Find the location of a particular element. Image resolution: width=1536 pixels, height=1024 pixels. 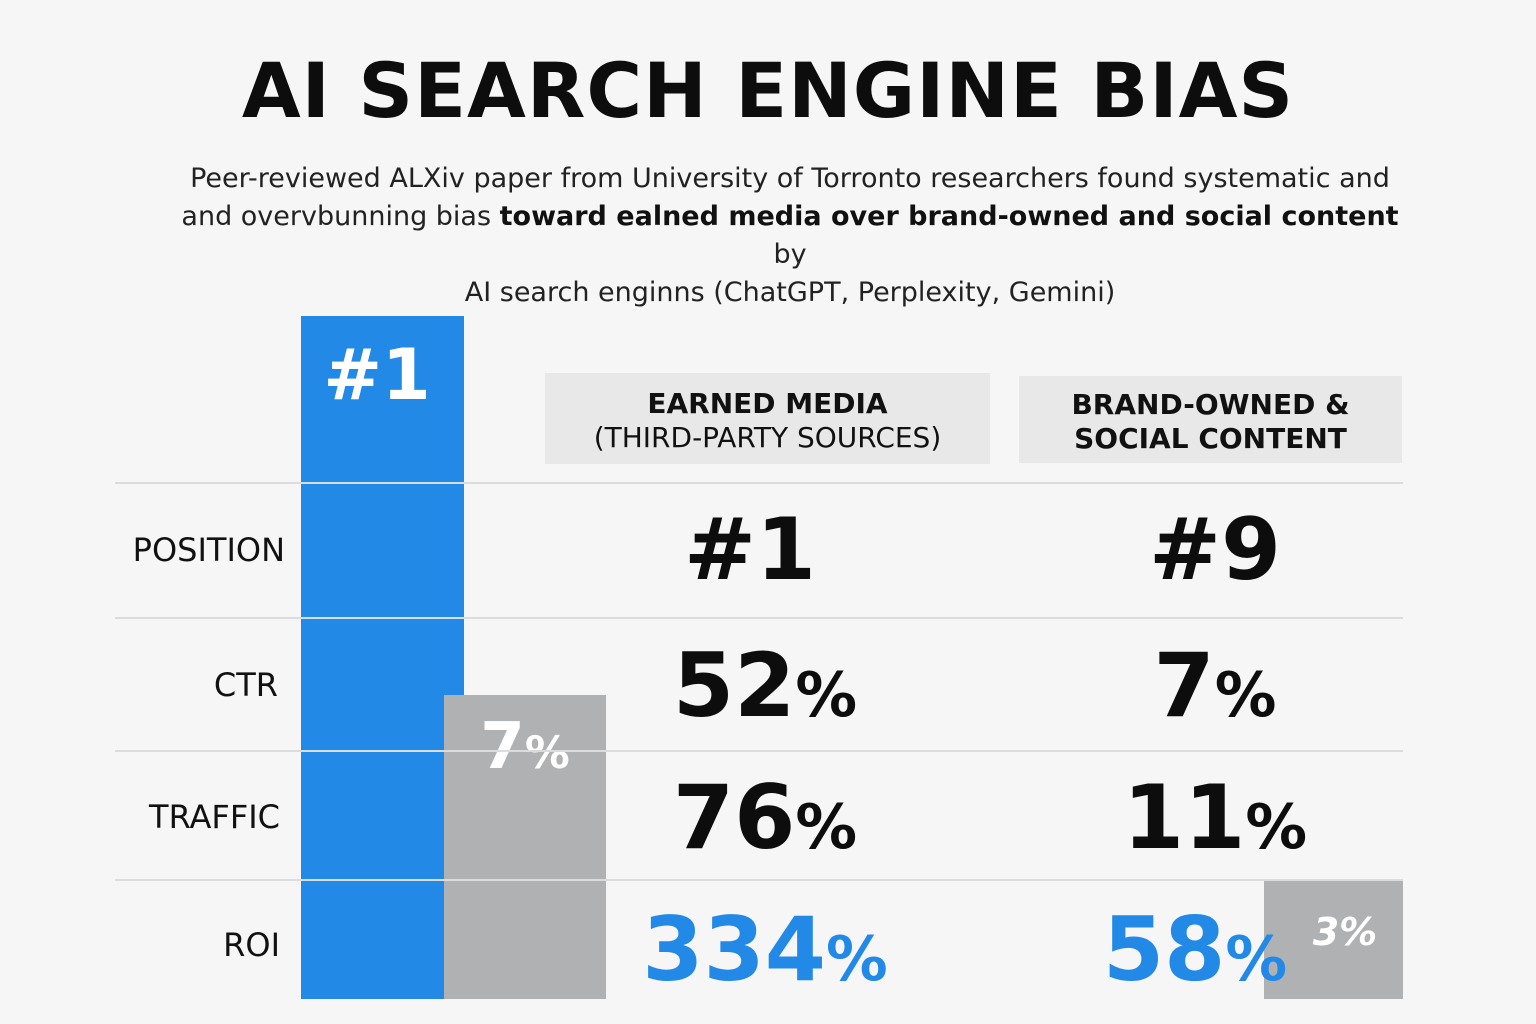

cell-roi-brand: 58% is located at coordinates (1195, 949).